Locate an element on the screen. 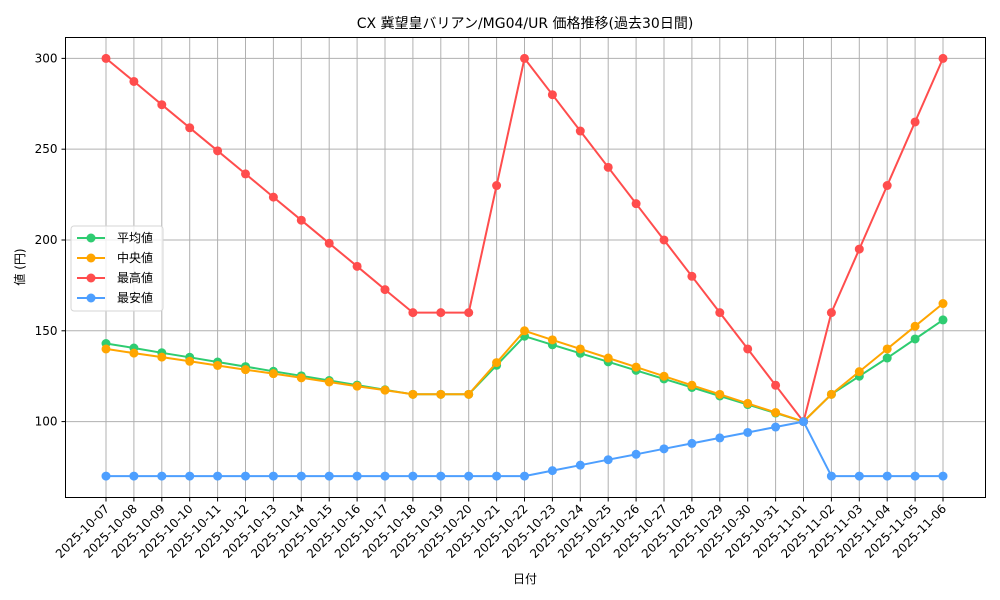  y-axis-label: 値 (円) is located at coordinates (19, 266).